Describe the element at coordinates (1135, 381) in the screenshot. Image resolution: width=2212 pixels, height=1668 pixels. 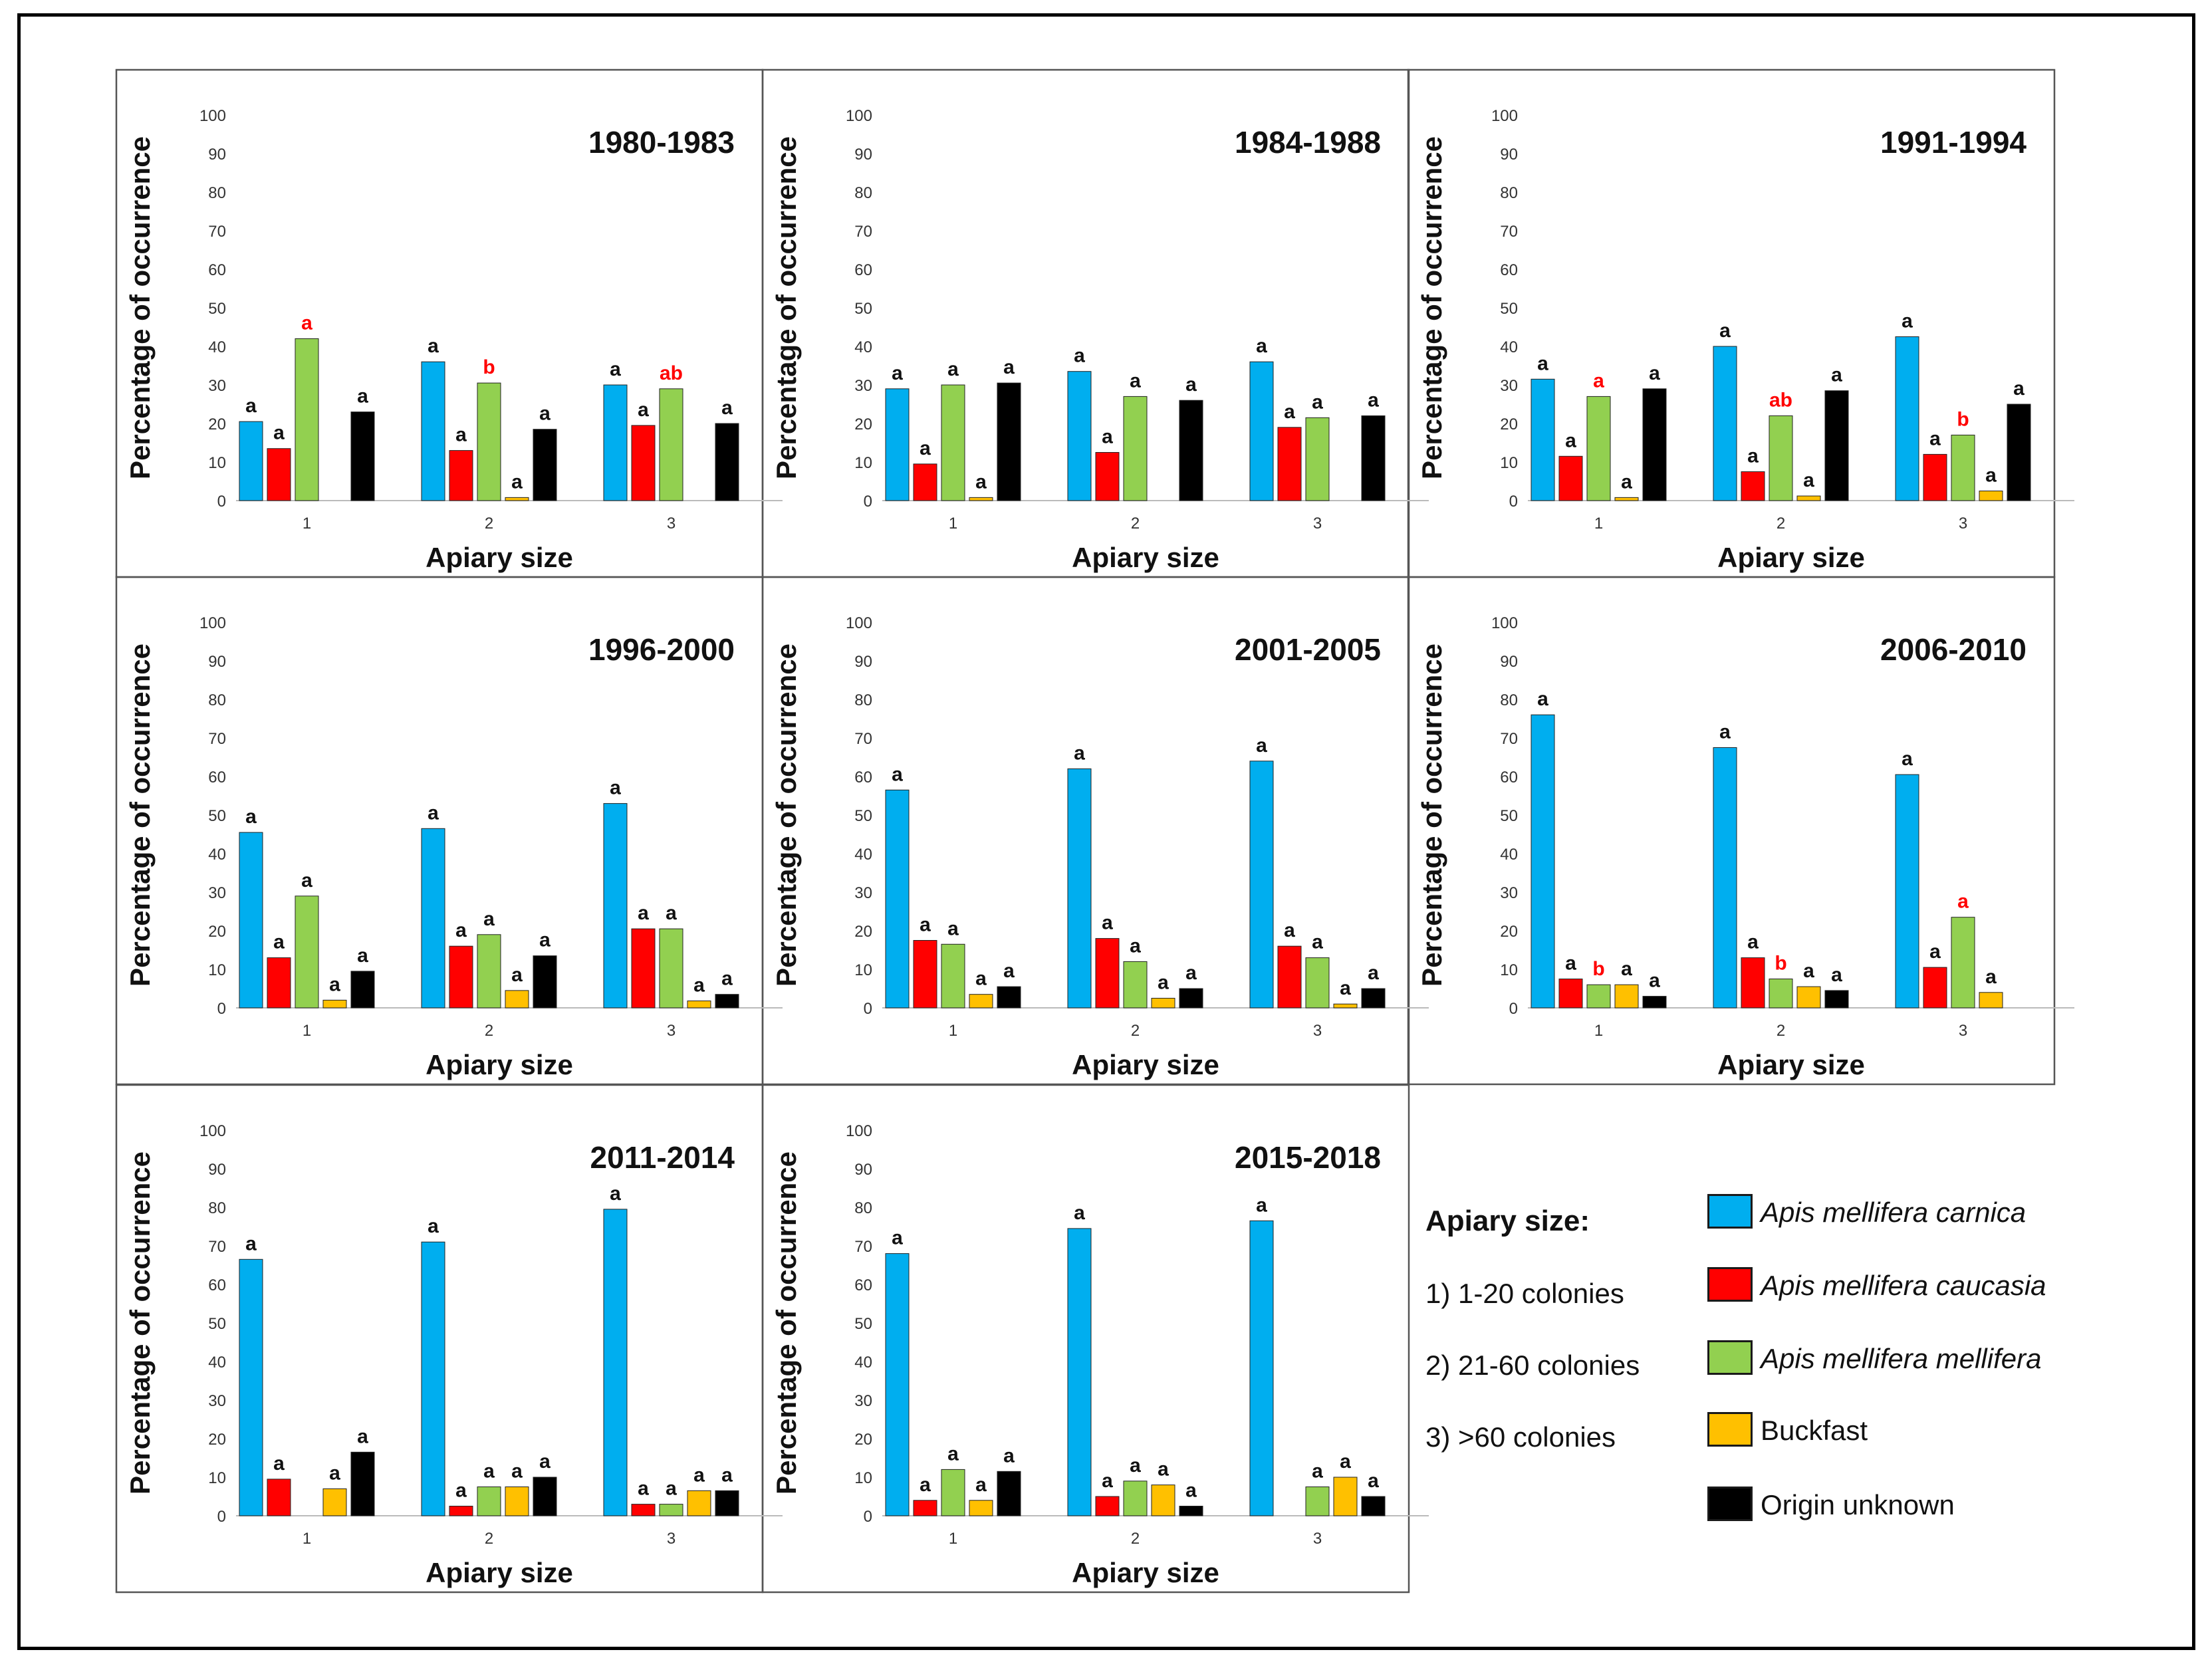
I see `sig-letter-1-2-mellifera: a` at that location.